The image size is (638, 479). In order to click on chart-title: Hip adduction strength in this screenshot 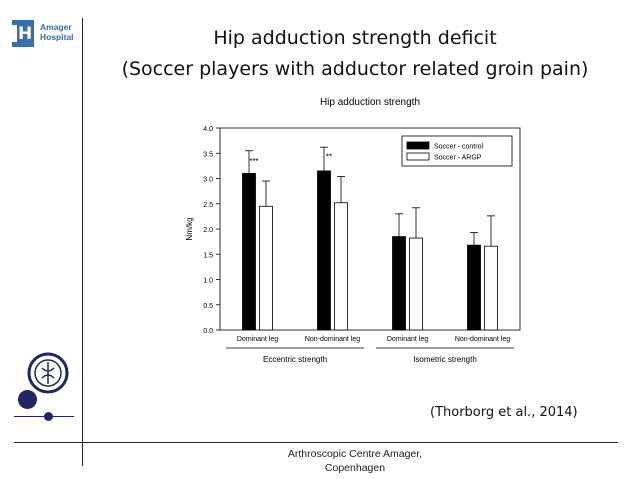, I will do `click(370, 102)`.